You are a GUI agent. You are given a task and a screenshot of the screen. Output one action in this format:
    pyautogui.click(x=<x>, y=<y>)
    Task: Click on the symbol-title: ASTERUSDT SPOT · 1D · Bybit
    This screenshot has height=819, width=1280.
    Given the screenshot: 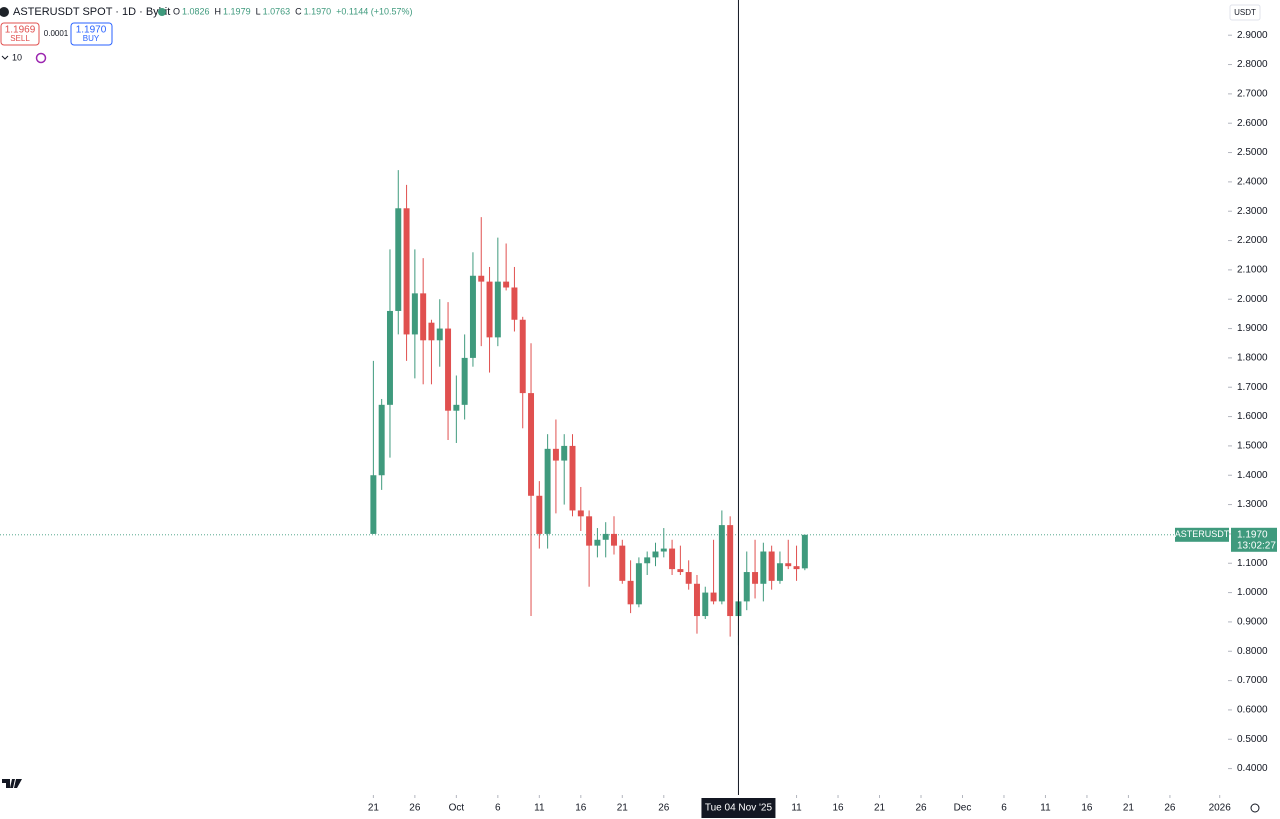 What is the action you would take?
    pyautogui.click(x=91, y=12)
    